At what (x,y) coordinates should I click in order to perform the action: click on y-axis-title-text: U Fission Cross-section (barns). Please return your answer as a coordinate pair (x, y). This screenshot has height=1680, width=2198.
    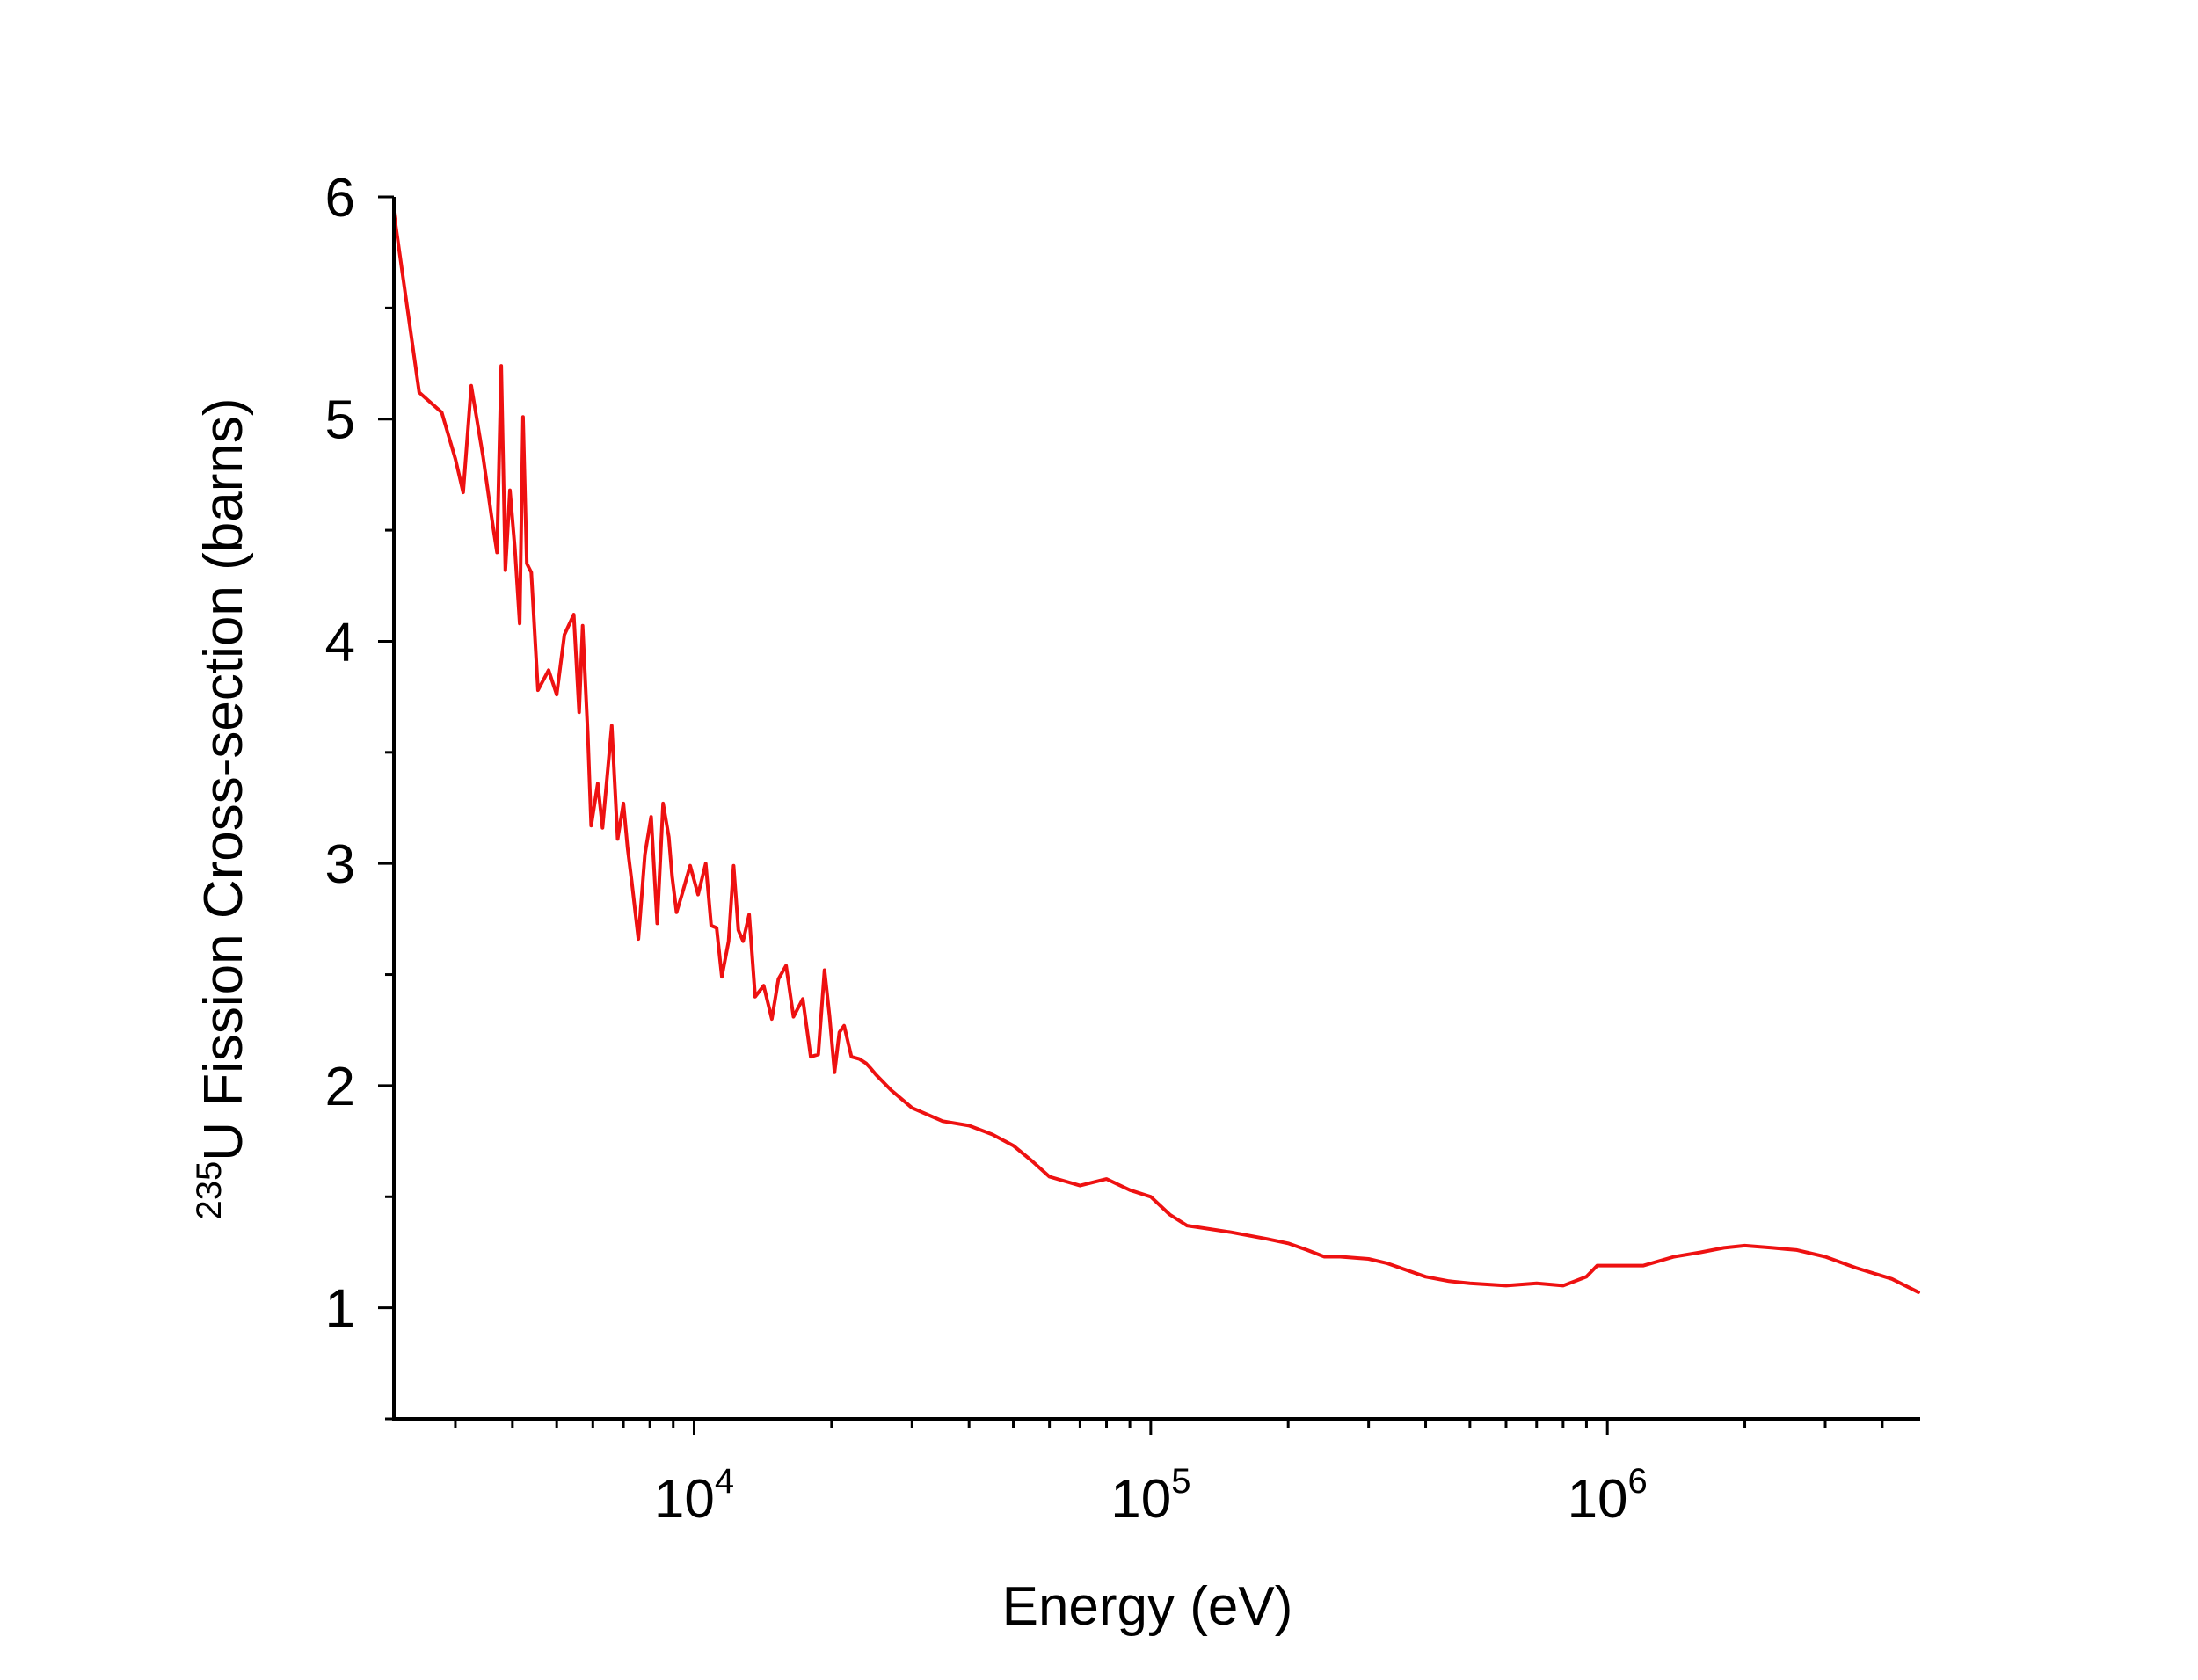
    Looking at the image, I should click on (223, 779).